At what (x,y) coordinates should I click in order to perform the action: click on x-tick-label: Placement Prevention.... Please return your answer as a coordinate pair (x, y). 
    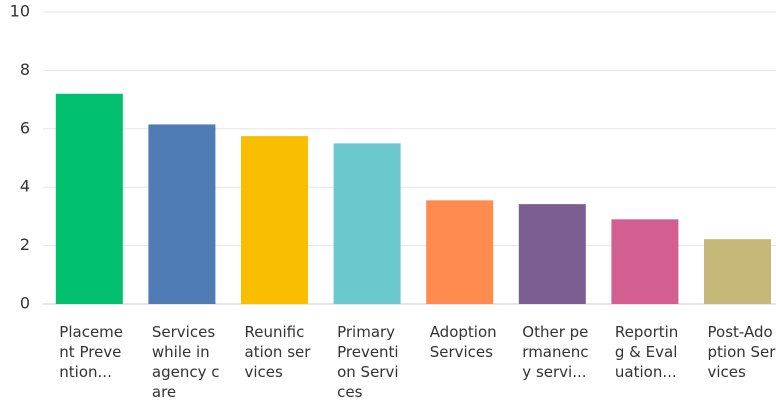
    Looking at the image, I should click on (91, 352).